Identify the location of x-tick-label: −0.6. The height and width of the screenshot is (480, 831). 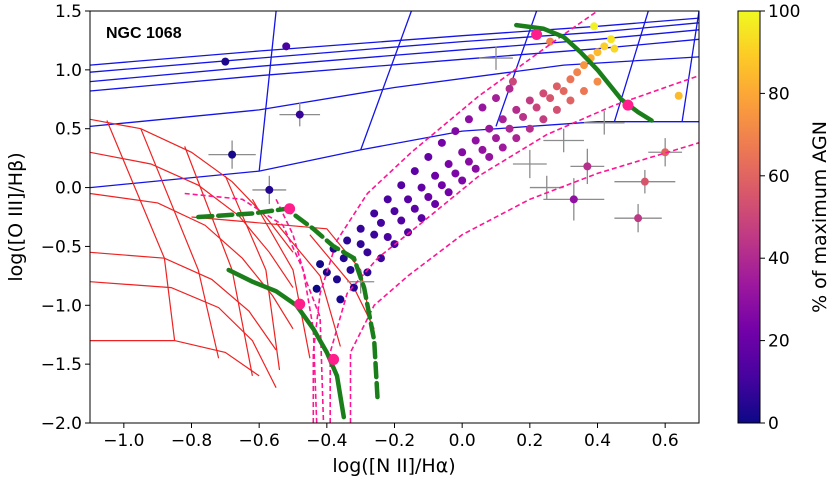
(259, 441).